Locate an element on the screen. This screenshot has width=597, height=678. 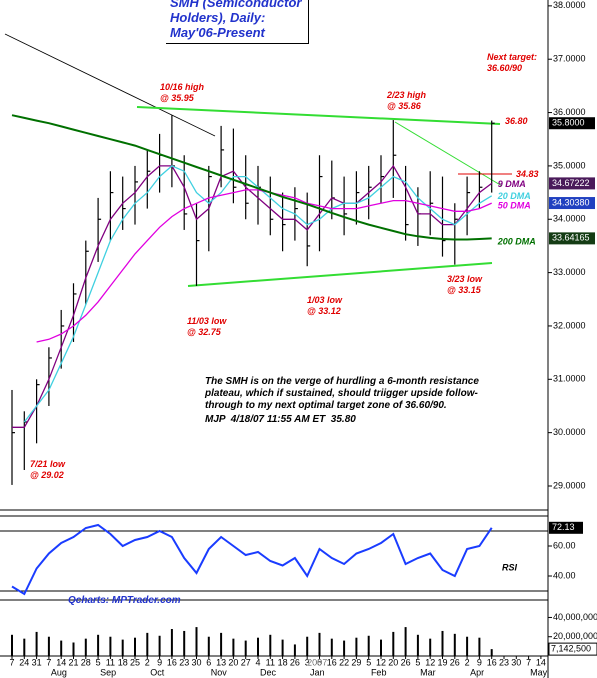
rsi-line is located at coordinates (252, 559).